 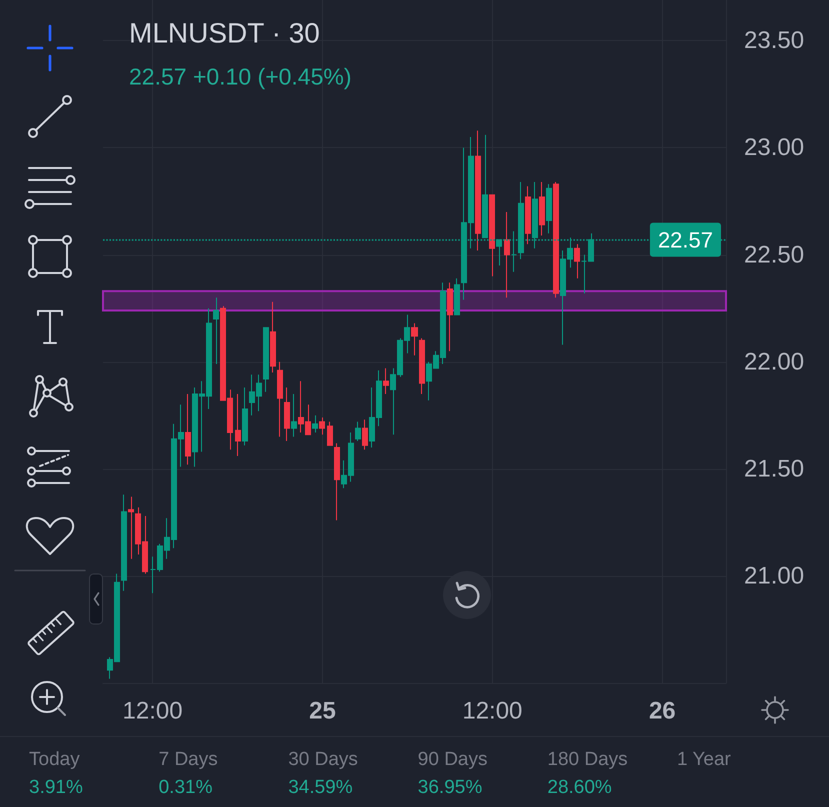 I want to click on text: 180 Days, so click(x=587, y=760).